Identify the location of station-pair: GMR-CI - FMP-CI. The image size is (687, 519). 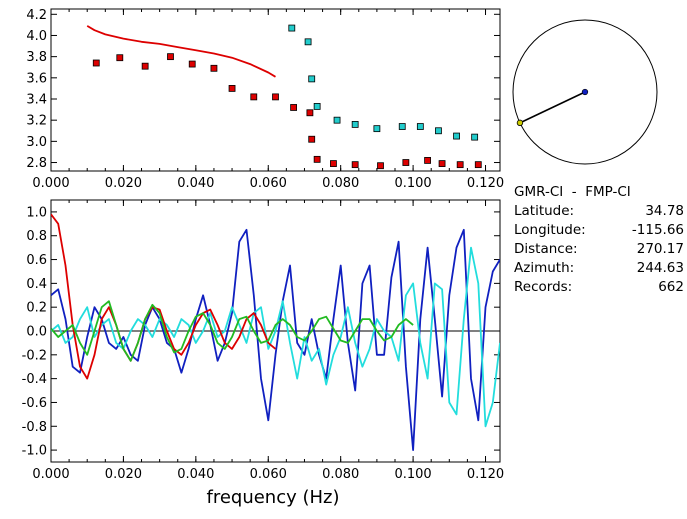
(572, 192).